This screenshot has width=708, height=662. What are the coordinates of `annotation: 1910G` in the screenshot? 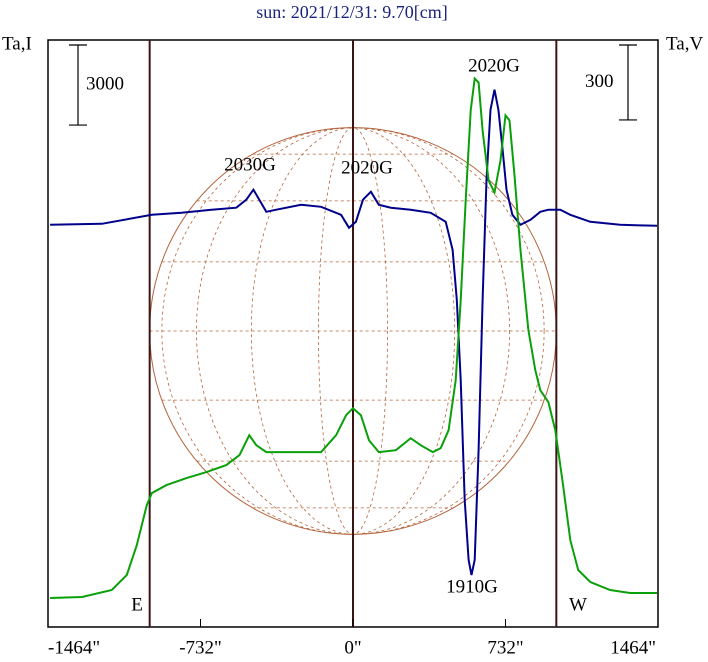 It's located at (472, 586).